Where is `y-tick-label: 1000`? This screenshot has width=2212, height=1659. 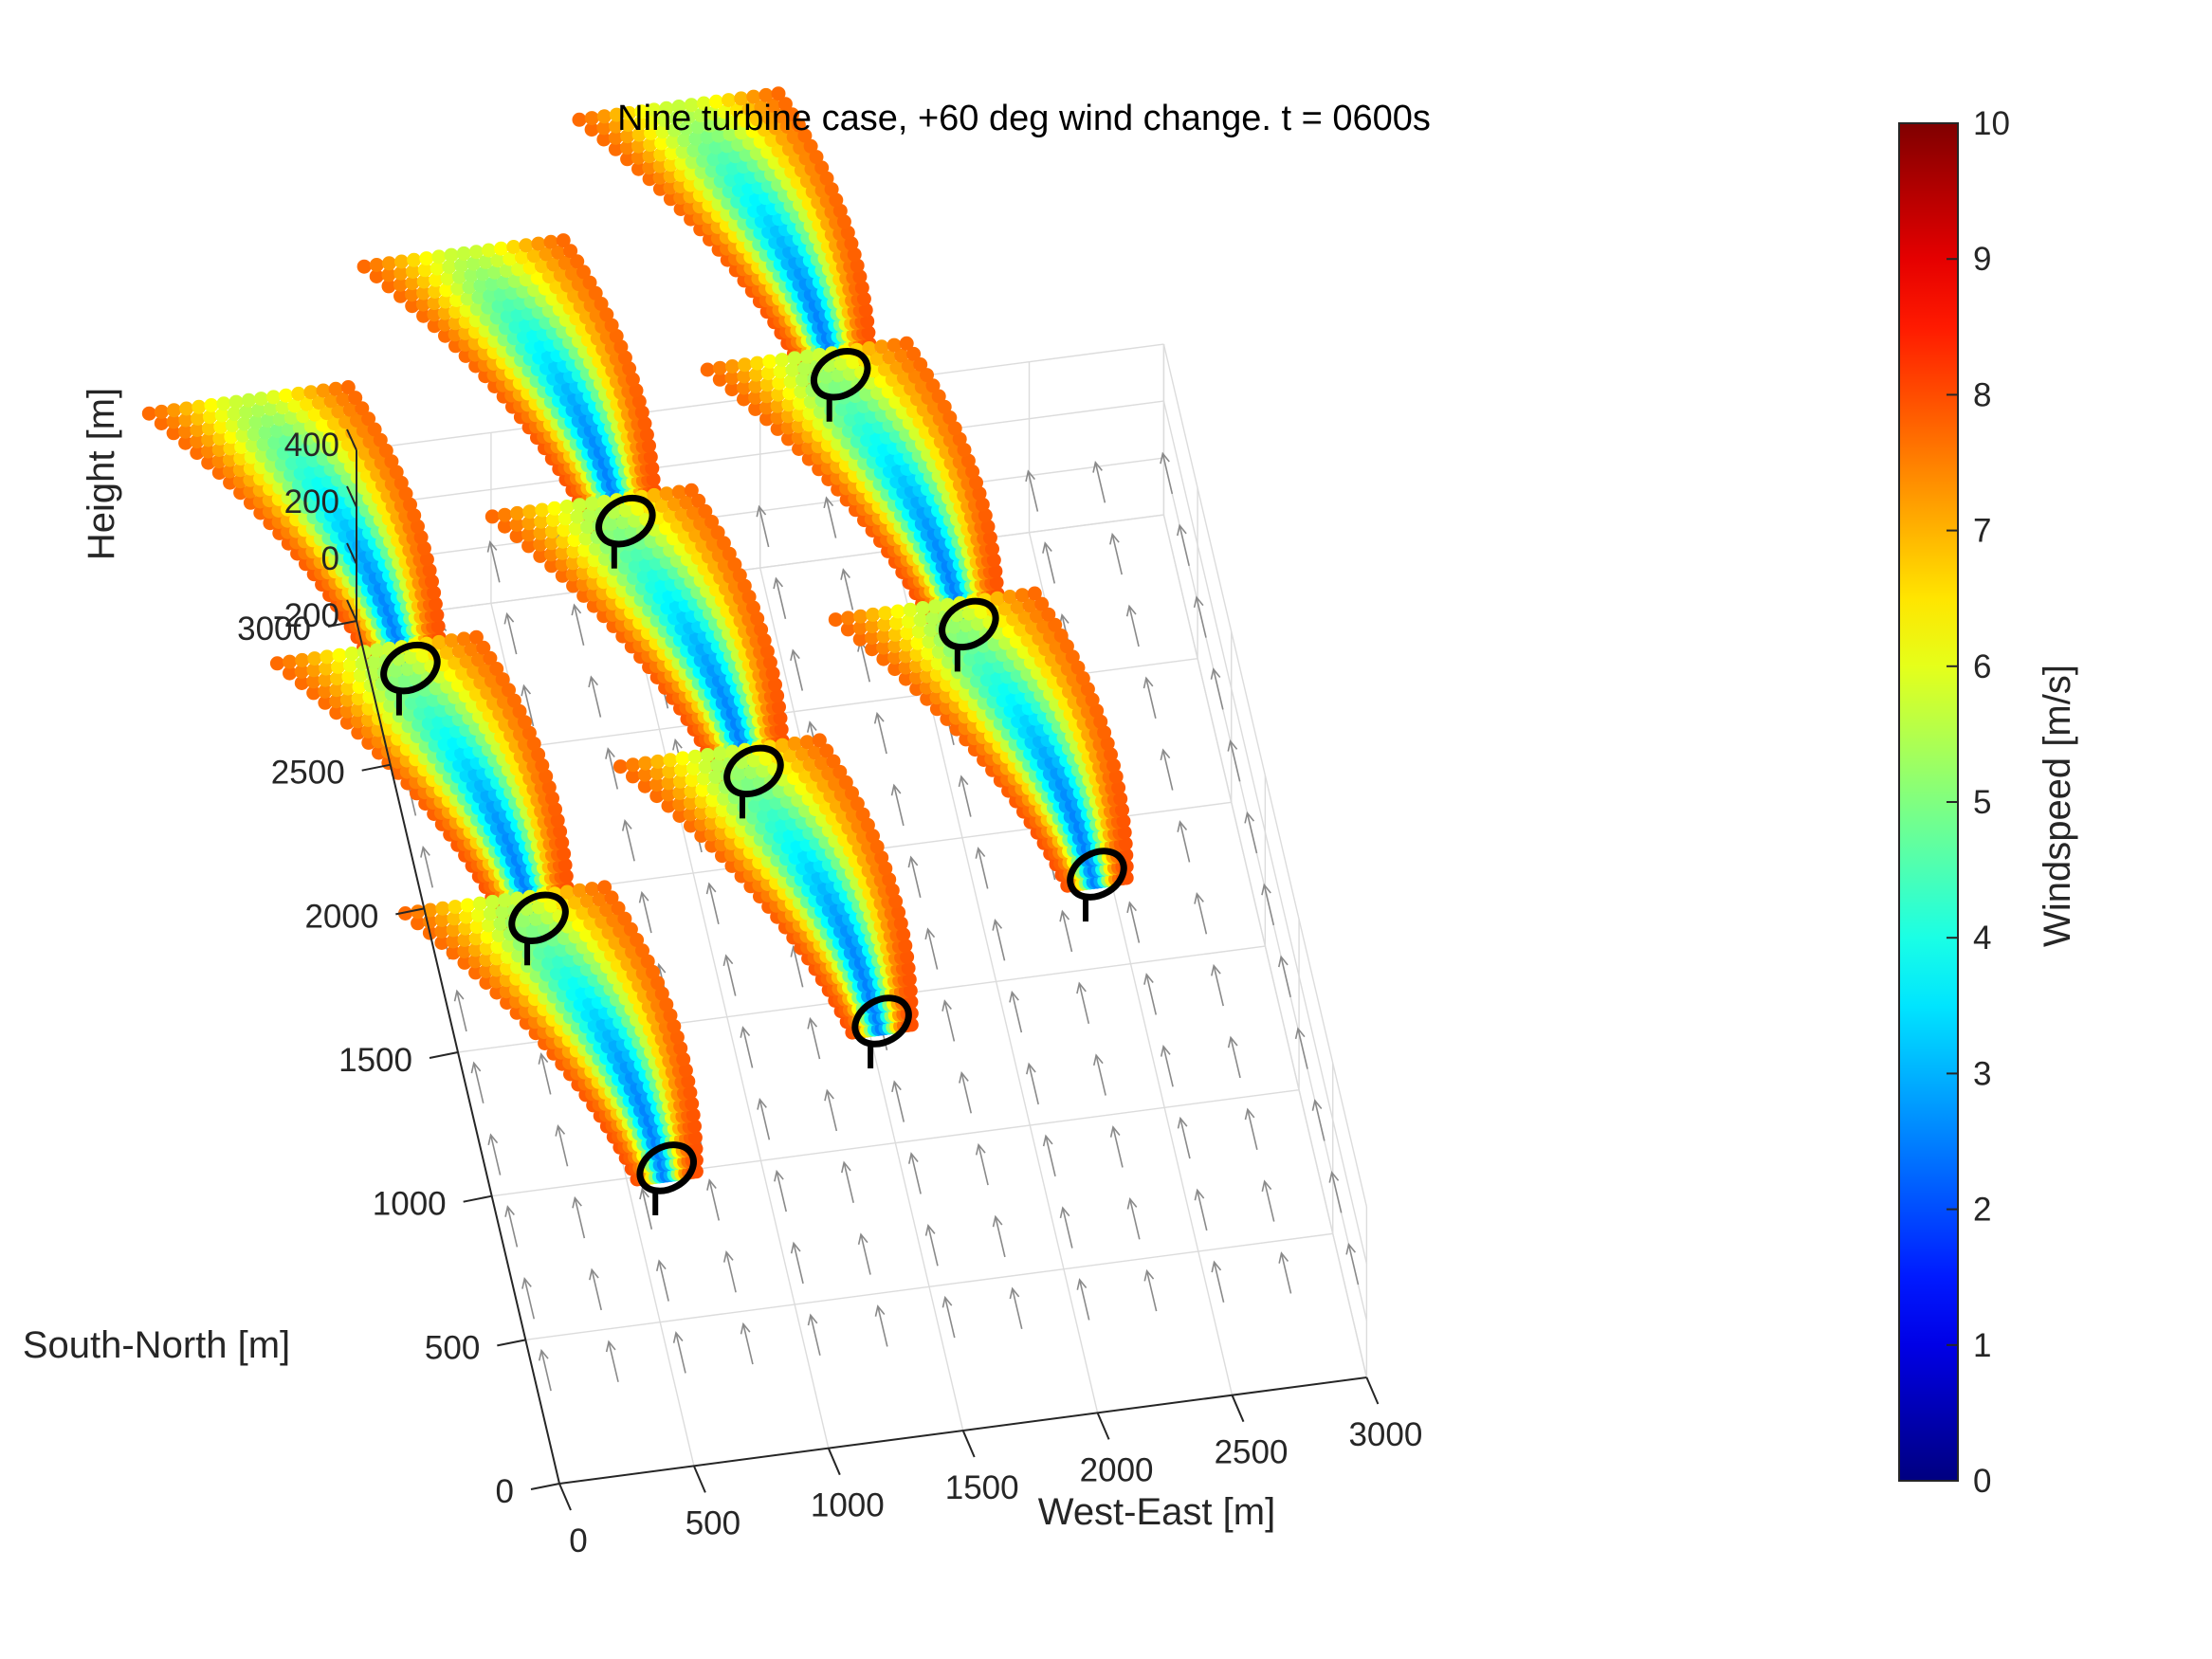
y-tick-label: 1000 is located at coordinates (410, 1204).